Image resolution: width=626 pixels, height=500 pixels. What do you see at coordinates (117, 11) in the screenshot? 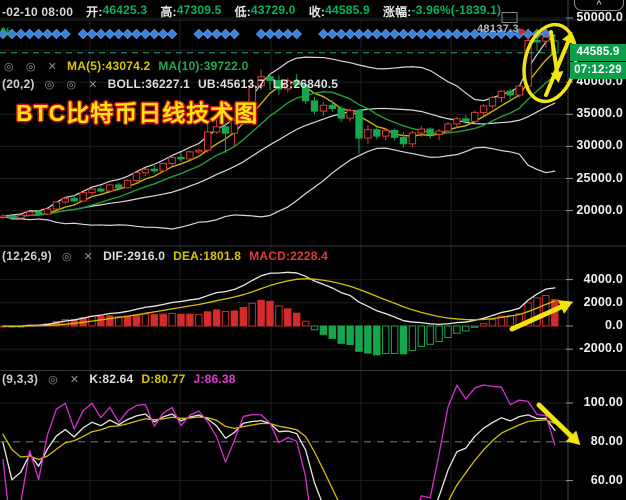
I see `open-value: 开: 46425.3` at bounding box center [117, 11].